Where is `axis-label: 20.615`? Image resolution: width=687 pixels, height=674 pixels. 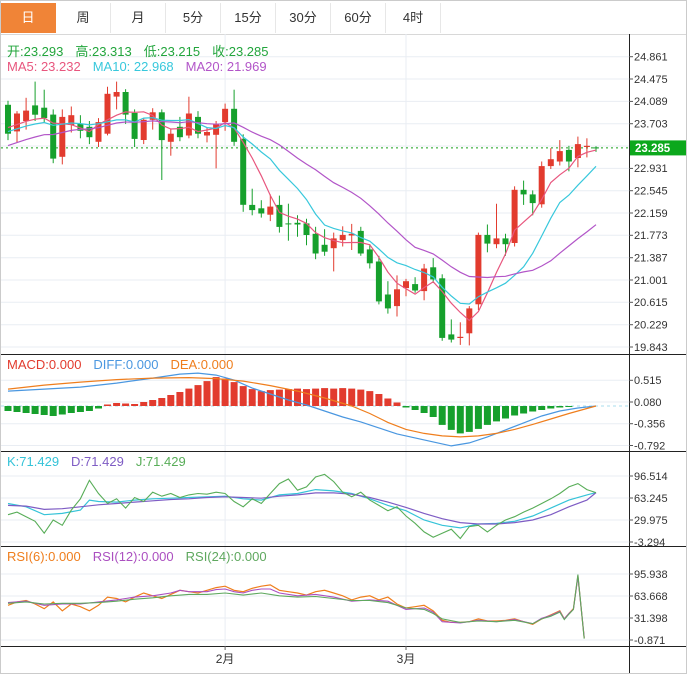
axis-label: 20.615 is located at coordinates (651, 303).